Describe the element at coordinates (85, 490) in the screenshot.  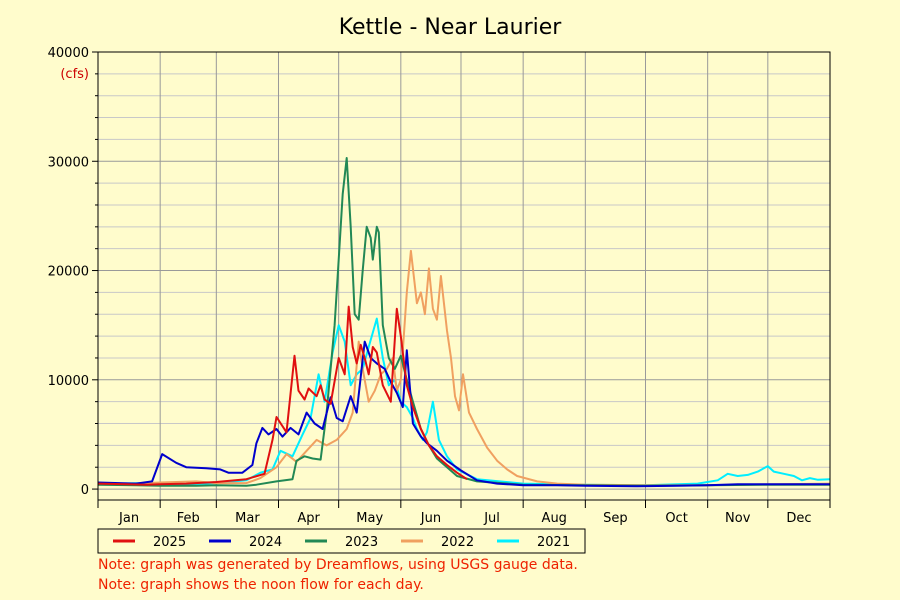
I see `y-tick-label: 0` at that location.